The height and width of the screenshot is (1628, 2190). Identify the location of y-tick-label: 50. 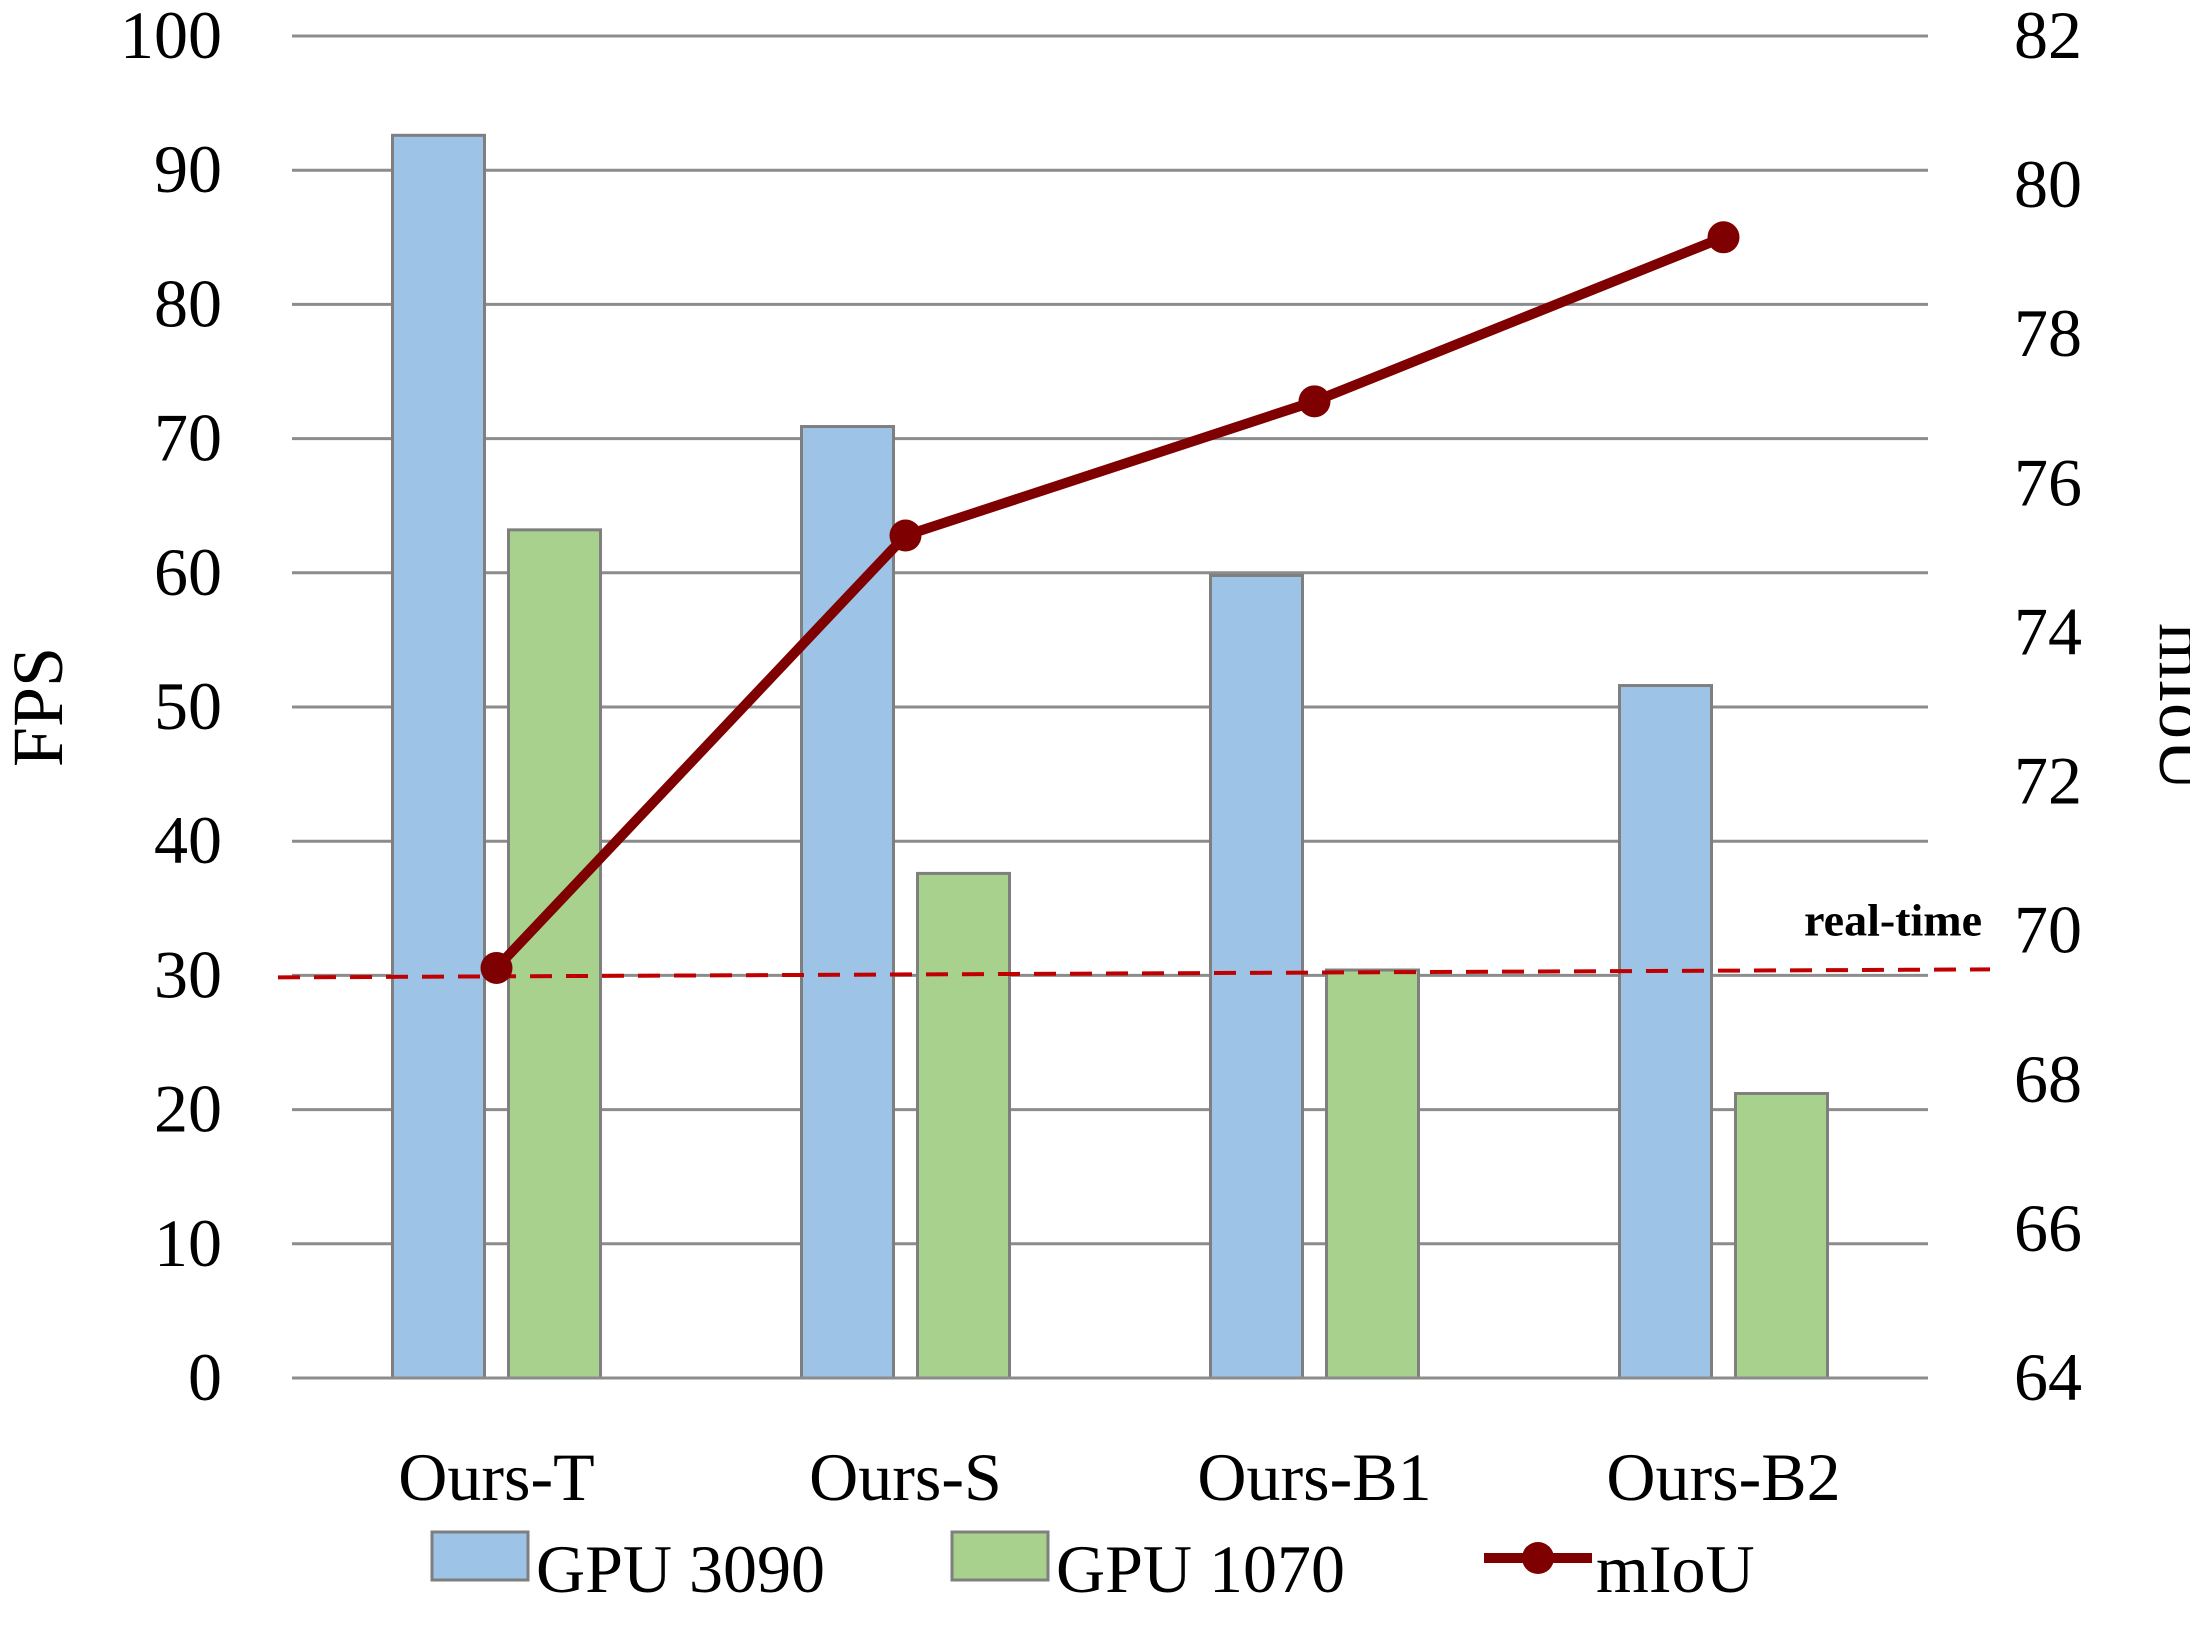
(188, 706).